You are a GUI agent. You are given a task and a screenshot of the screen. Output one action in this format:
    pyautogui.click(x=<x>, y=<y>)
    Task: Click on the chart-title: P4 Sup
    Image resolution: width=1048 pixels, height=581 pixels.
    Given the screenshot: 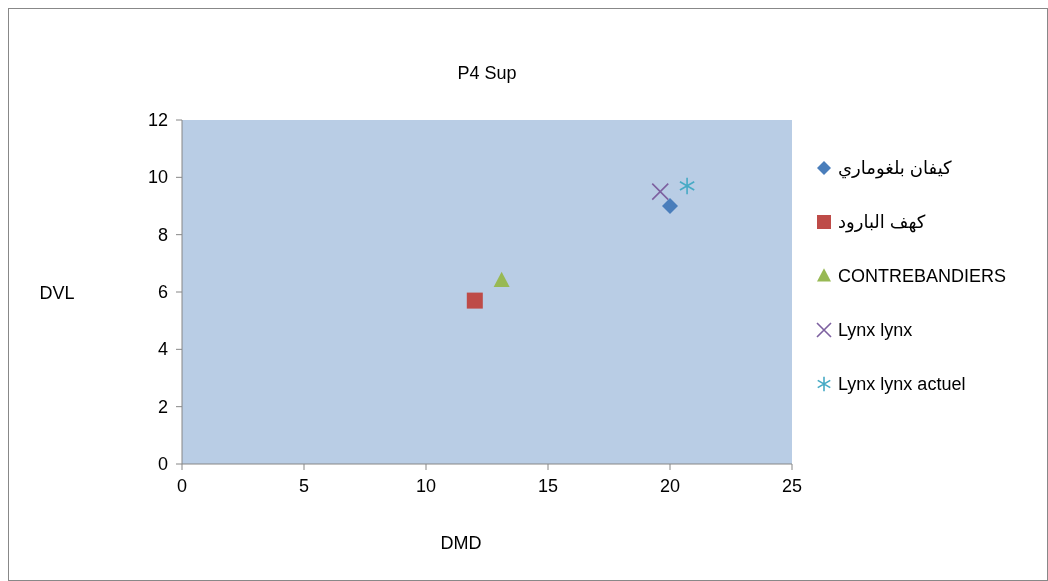 What is the action you would take?
    pyautogui.click(x=487, y=73)
    